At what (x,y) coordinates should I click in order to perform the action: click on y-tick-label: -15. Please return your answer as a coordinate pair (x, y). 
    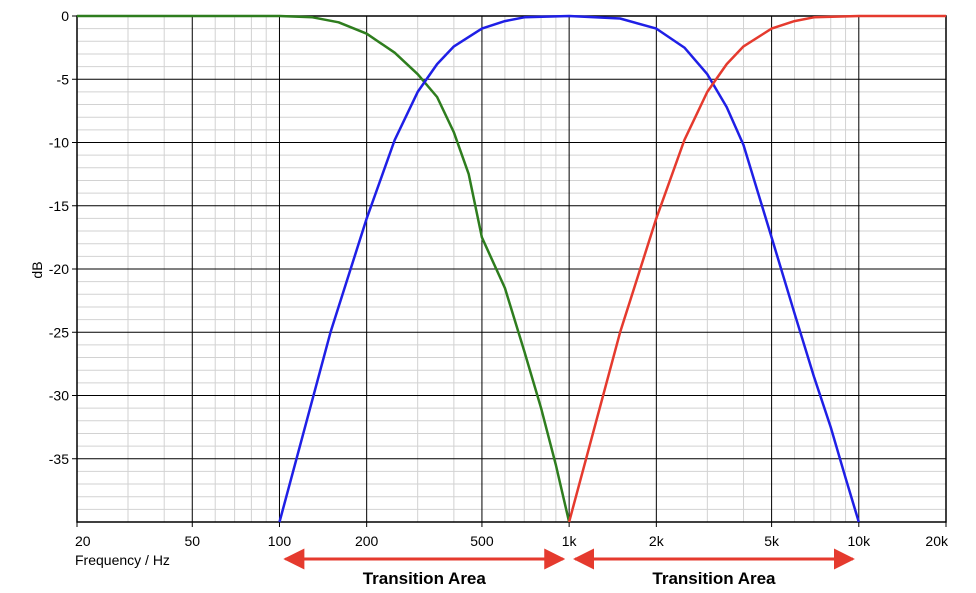
    Looking at the image, I should click on (59, 206).